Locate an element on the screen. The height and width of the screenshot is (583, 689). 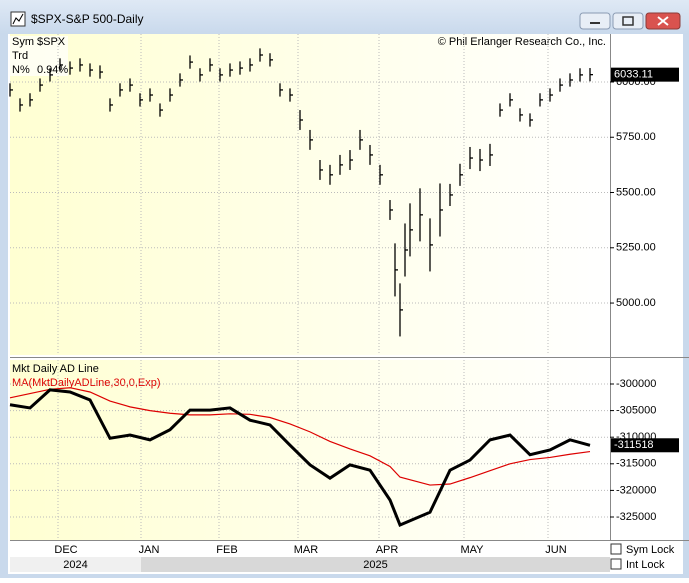
x-tick-label: MAY is located at coordinates (472, 550).